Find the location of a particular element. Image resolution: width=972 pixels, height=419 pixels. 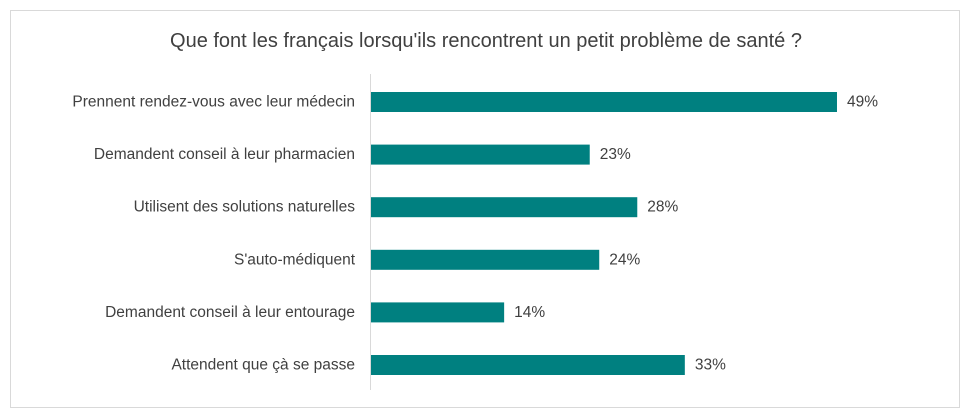

category-label: Demandent conseil à leur entourage is located at coordinates (230, 312).